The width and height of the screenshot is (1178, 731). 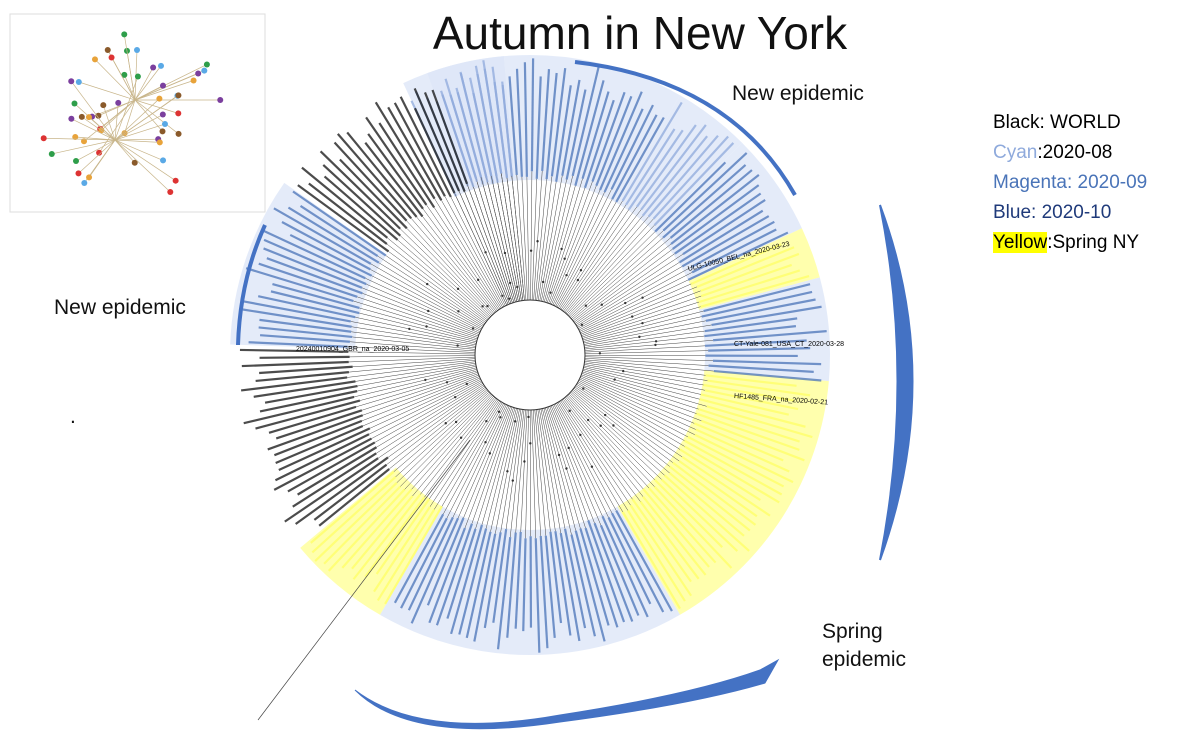 I want to click on legend-text: Cyan, so click(x=1015, y=152).